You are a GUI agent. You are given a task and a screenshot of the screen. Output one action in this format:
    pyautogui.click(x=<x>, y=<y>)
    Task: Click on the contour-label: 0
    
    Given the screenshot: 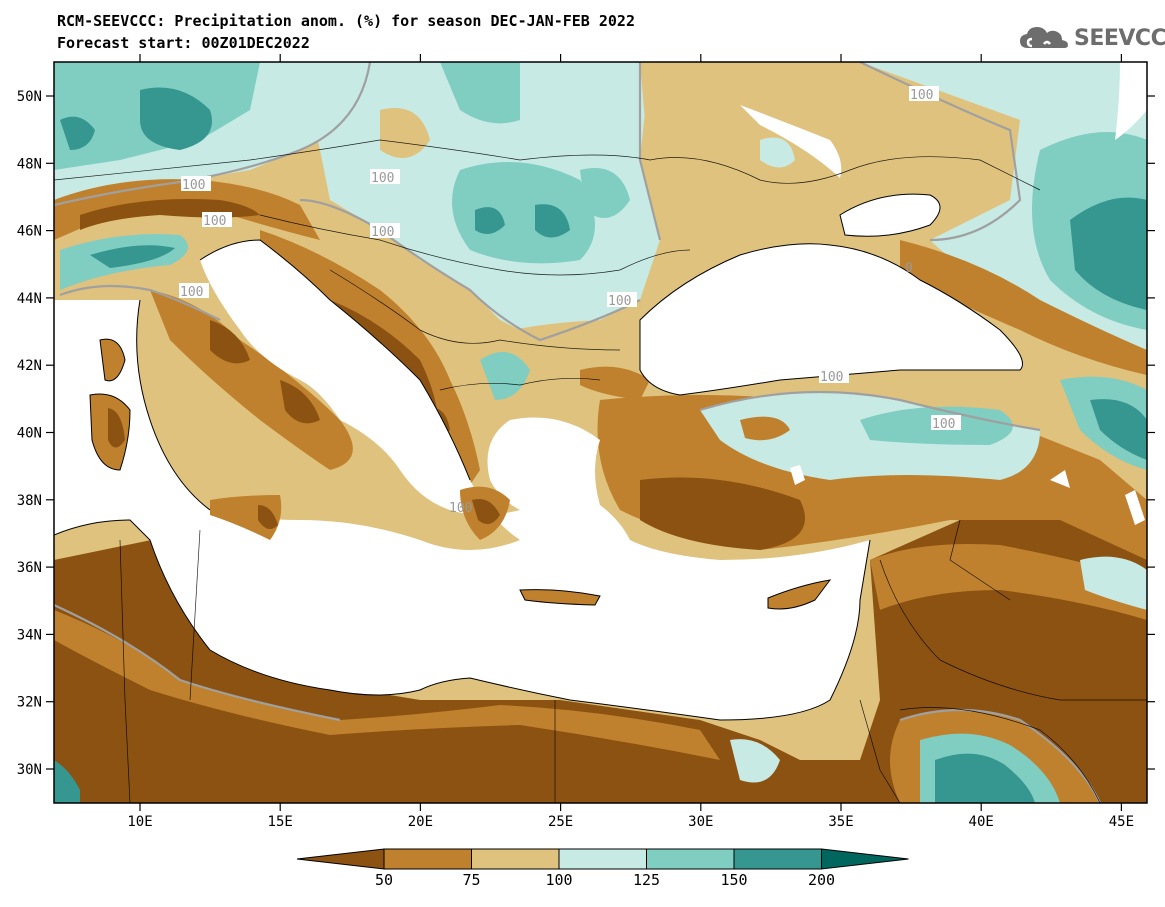 What is the action you would take?
    pyautogui.click(x=909, y=268)
    